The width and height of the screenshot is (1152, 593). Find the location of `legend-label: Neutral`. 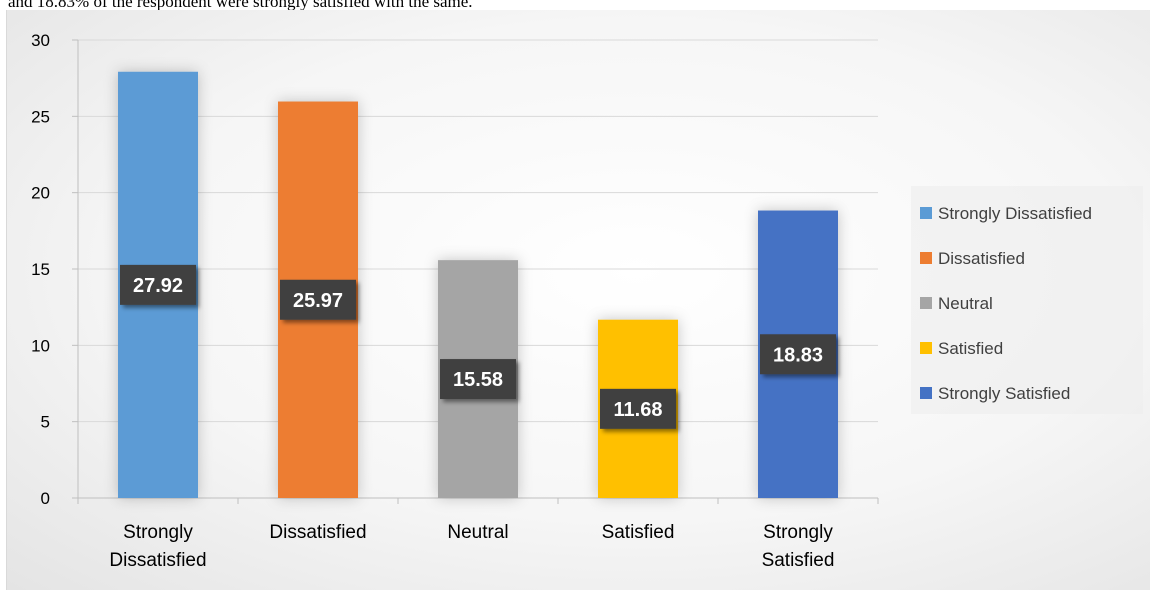

legend-label: Neutral is located at coordinates (965, 303).